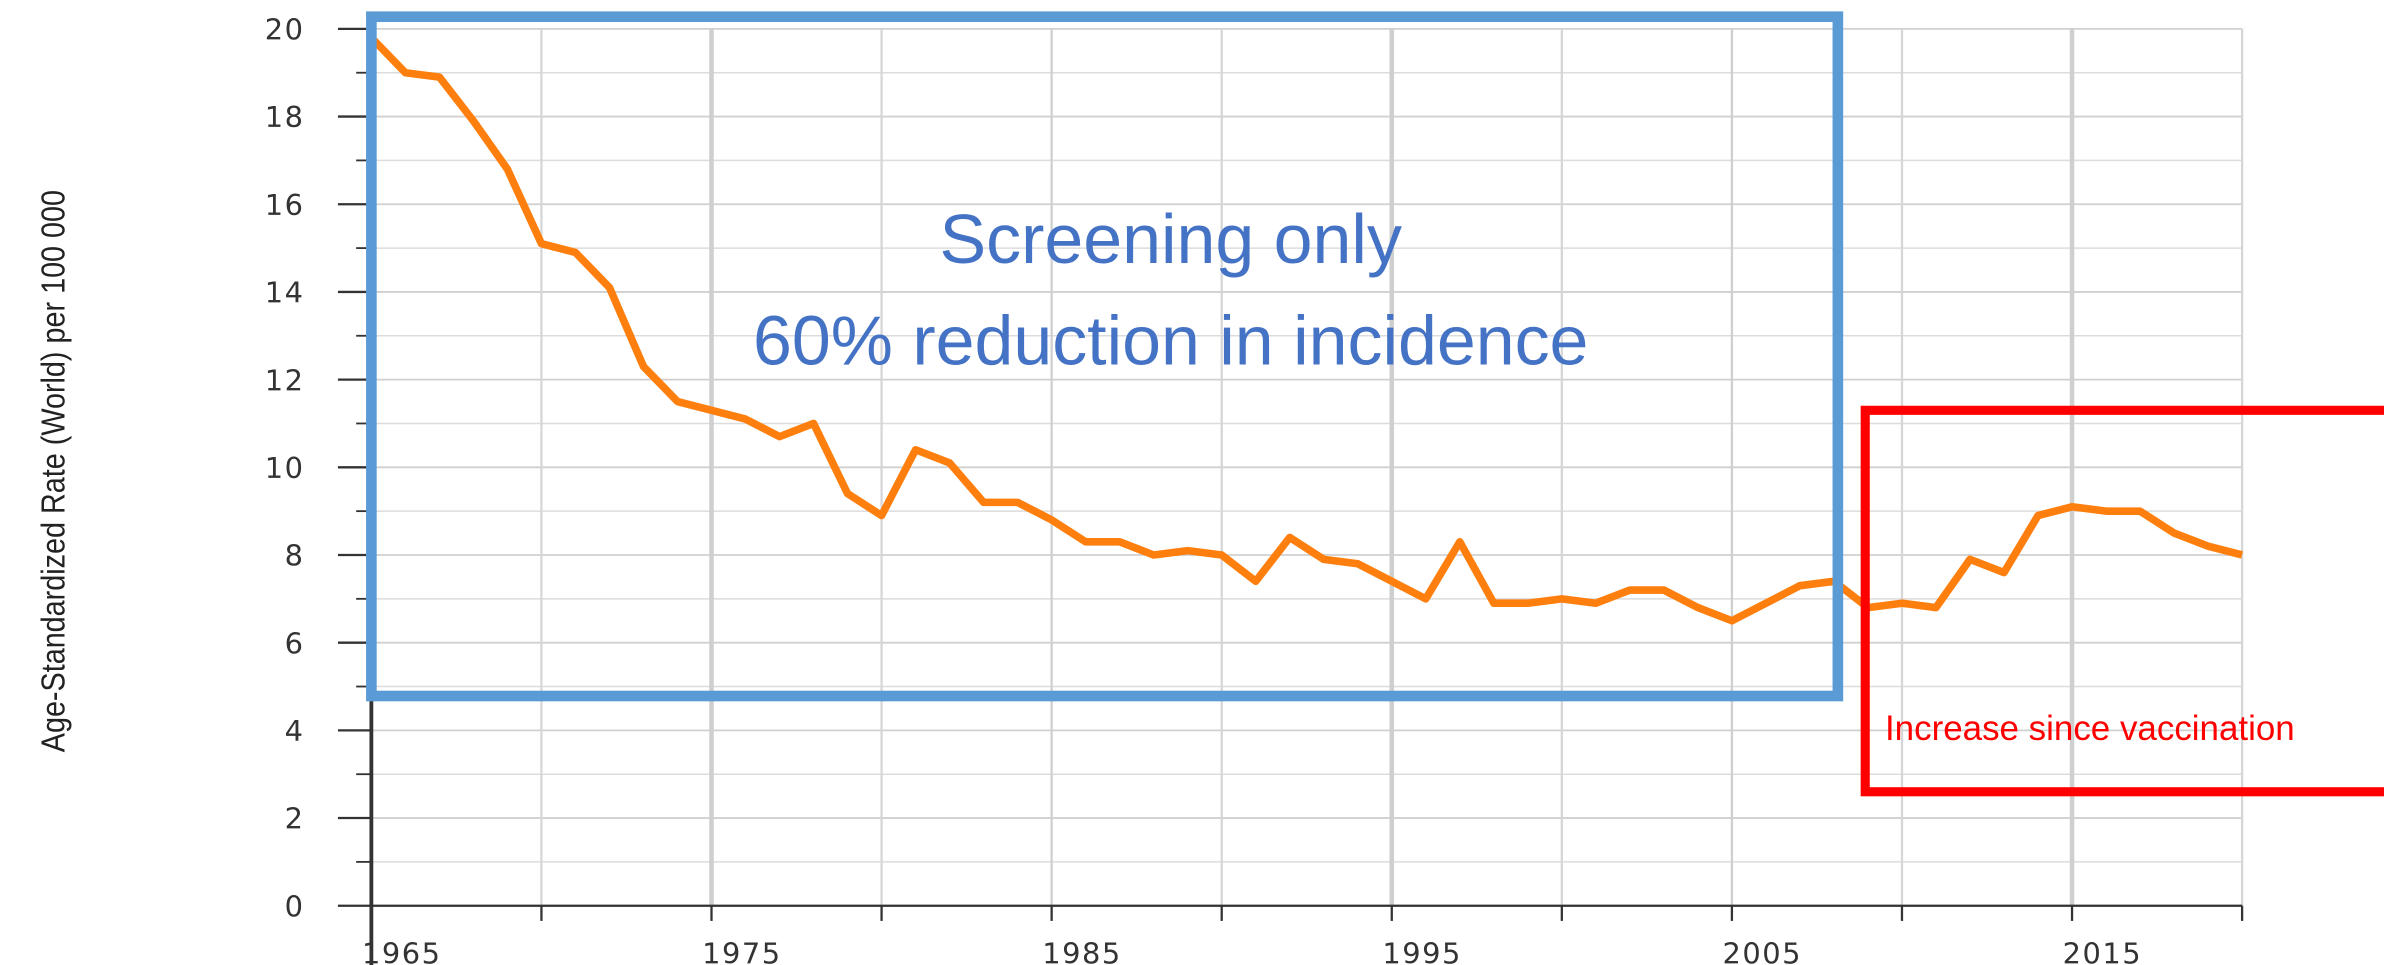 This screenshot has height=965, width=2384. Describe the element at coordinates (285, 117) in the screenshot. I see `y-tick-label: 18` at that location.